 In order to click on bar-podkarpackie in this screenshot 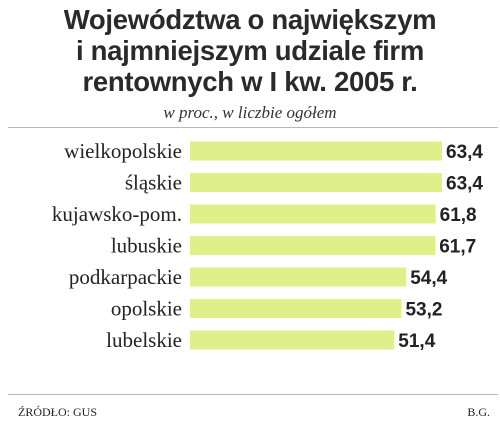, I will do `click(298, 277)`.